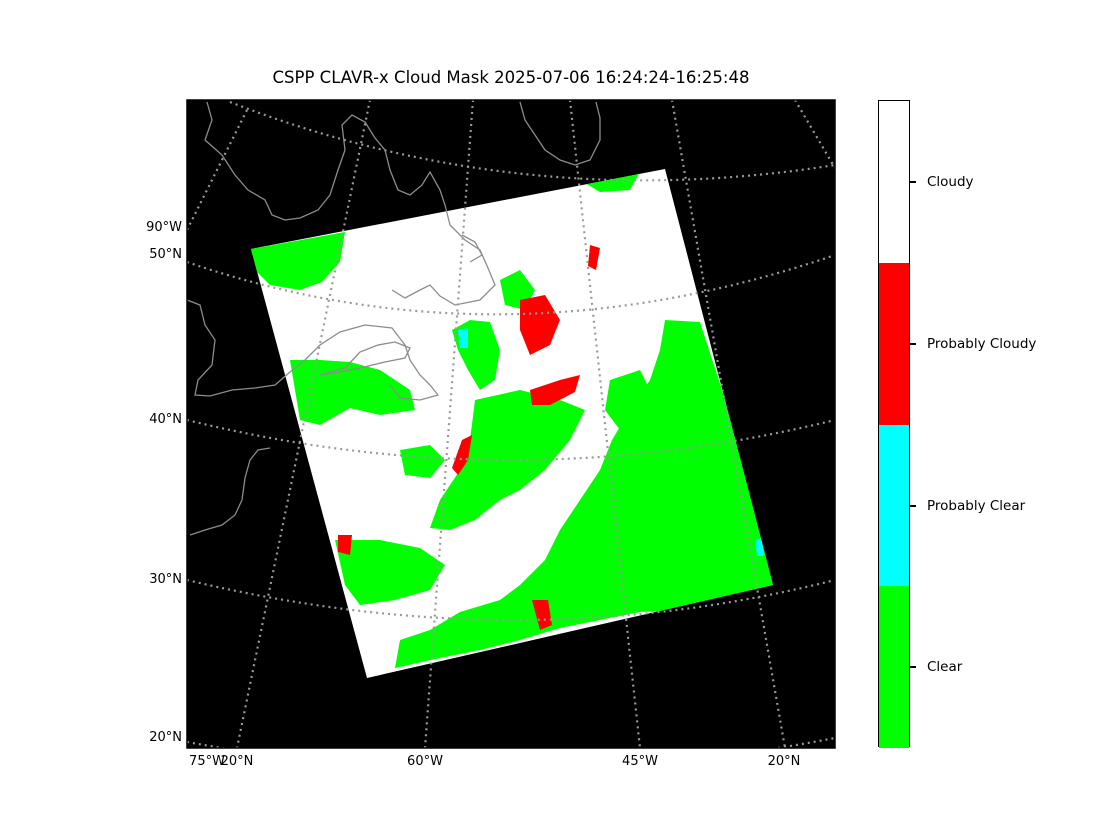  I want to click on probably-cloudy-regions, so click(469, 437).